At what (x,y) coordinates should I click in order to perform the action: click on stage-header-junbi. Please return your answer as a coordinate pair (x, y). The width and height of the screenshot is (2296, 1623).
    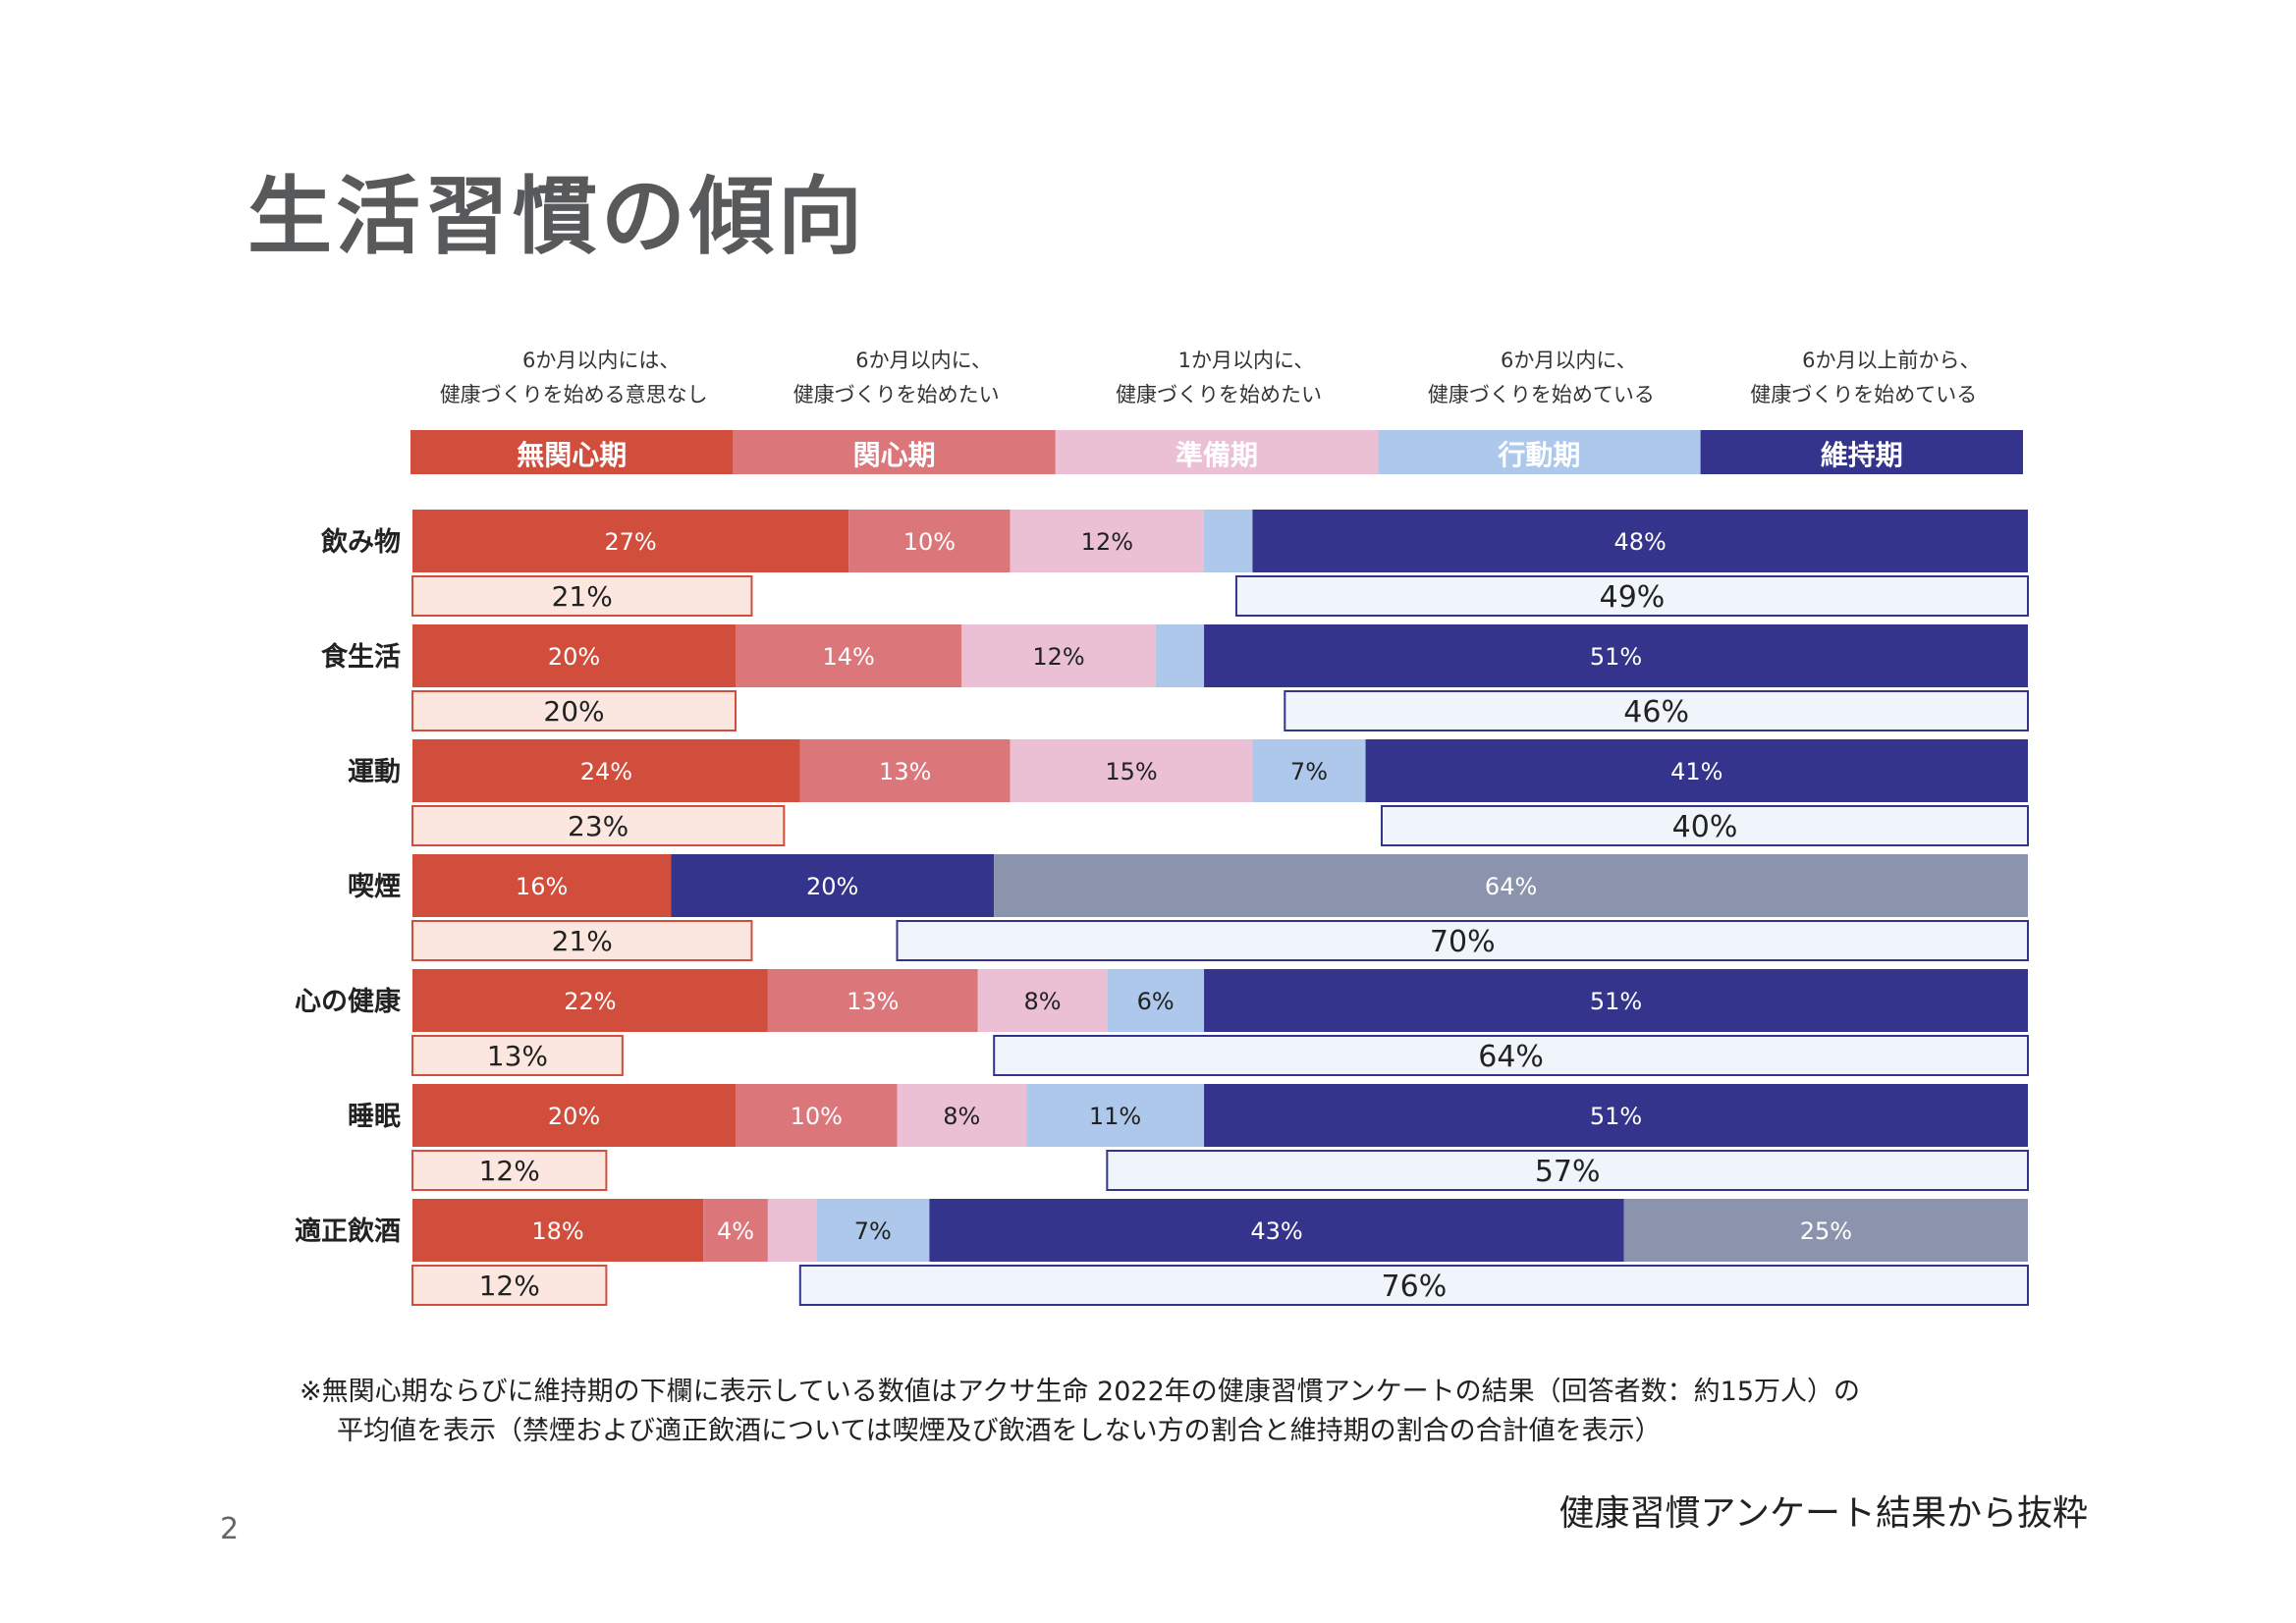
    Looking at the image, I should click on (1217, 452).